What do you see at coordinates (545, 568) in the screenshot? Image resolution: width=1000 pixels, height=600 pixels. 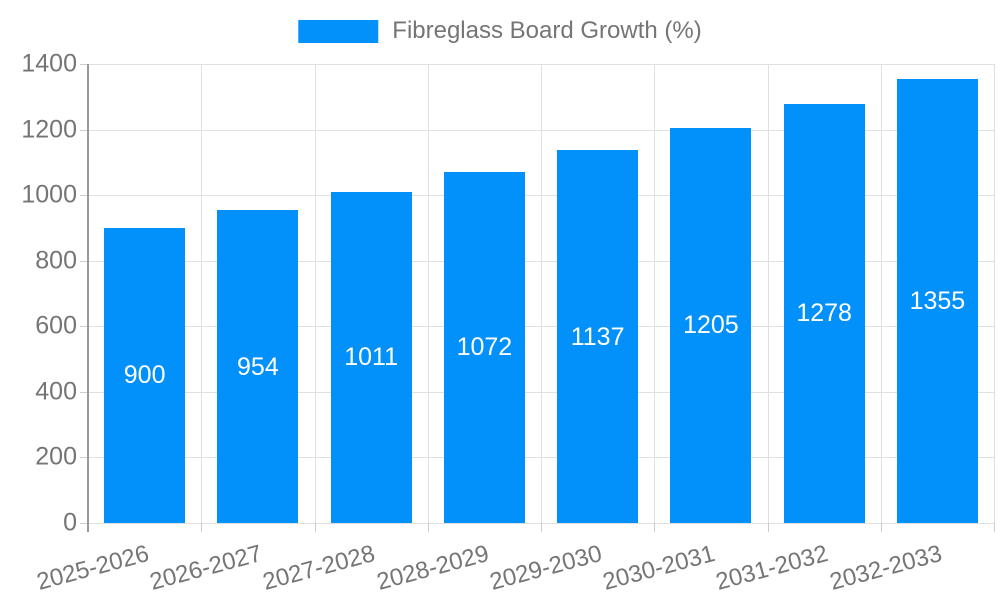 I see `x-tick-label: 2029-2030` at bounding box center [545, 568].